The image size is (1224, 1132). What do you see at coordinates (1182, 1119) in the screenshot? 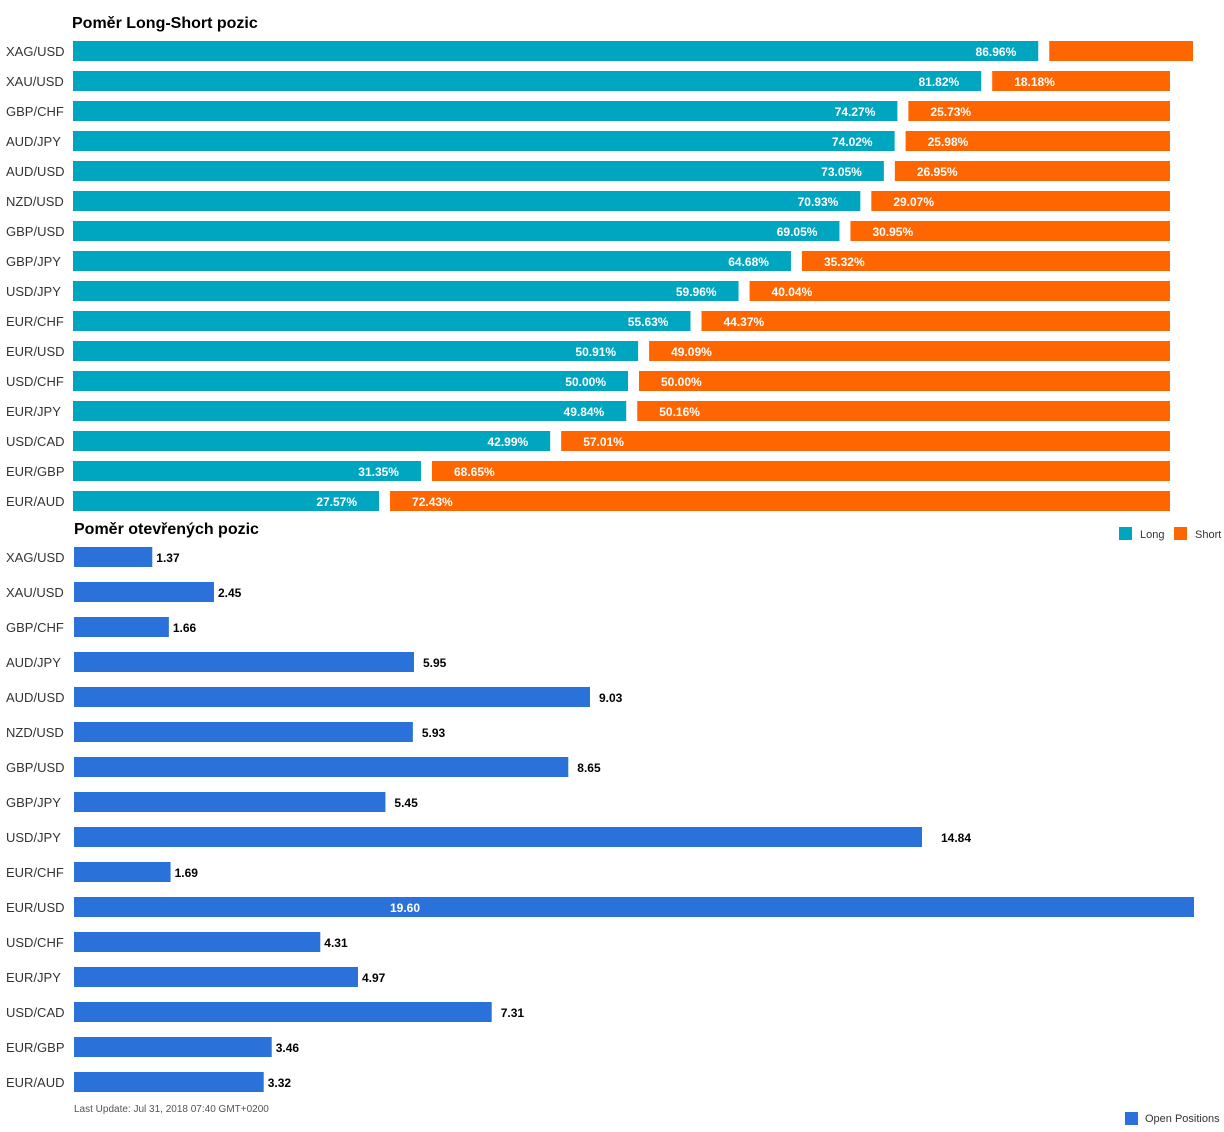
I see `legend-label-open-positions: Open Positions` at bounding box center [1182, 1119].